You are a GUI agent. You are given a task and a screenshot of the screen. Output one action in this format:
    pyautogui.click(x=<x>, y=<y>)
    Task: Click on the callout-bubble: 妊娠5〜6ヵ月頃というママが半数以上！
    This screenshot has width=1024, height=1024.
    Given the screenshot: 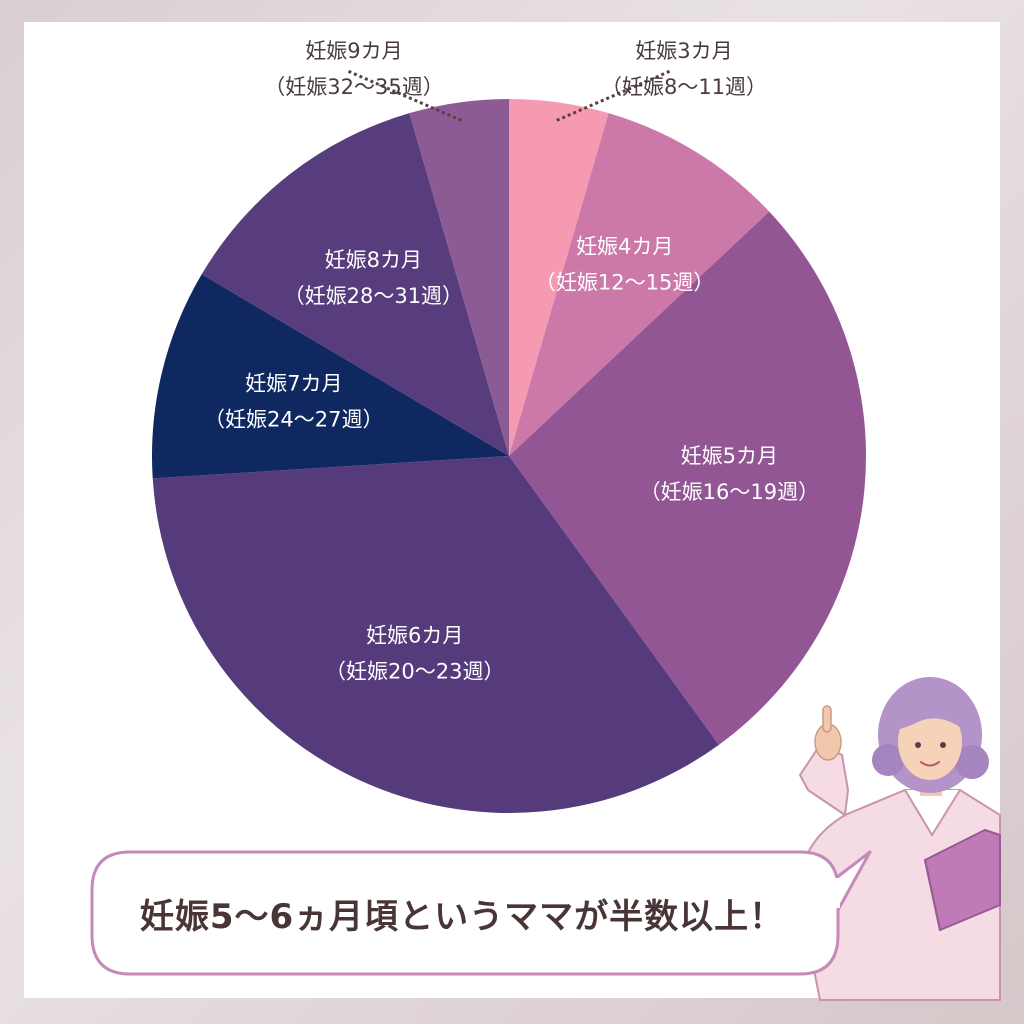 What is the action you would take?
    pyautogui.click(x=481, y=913)
    